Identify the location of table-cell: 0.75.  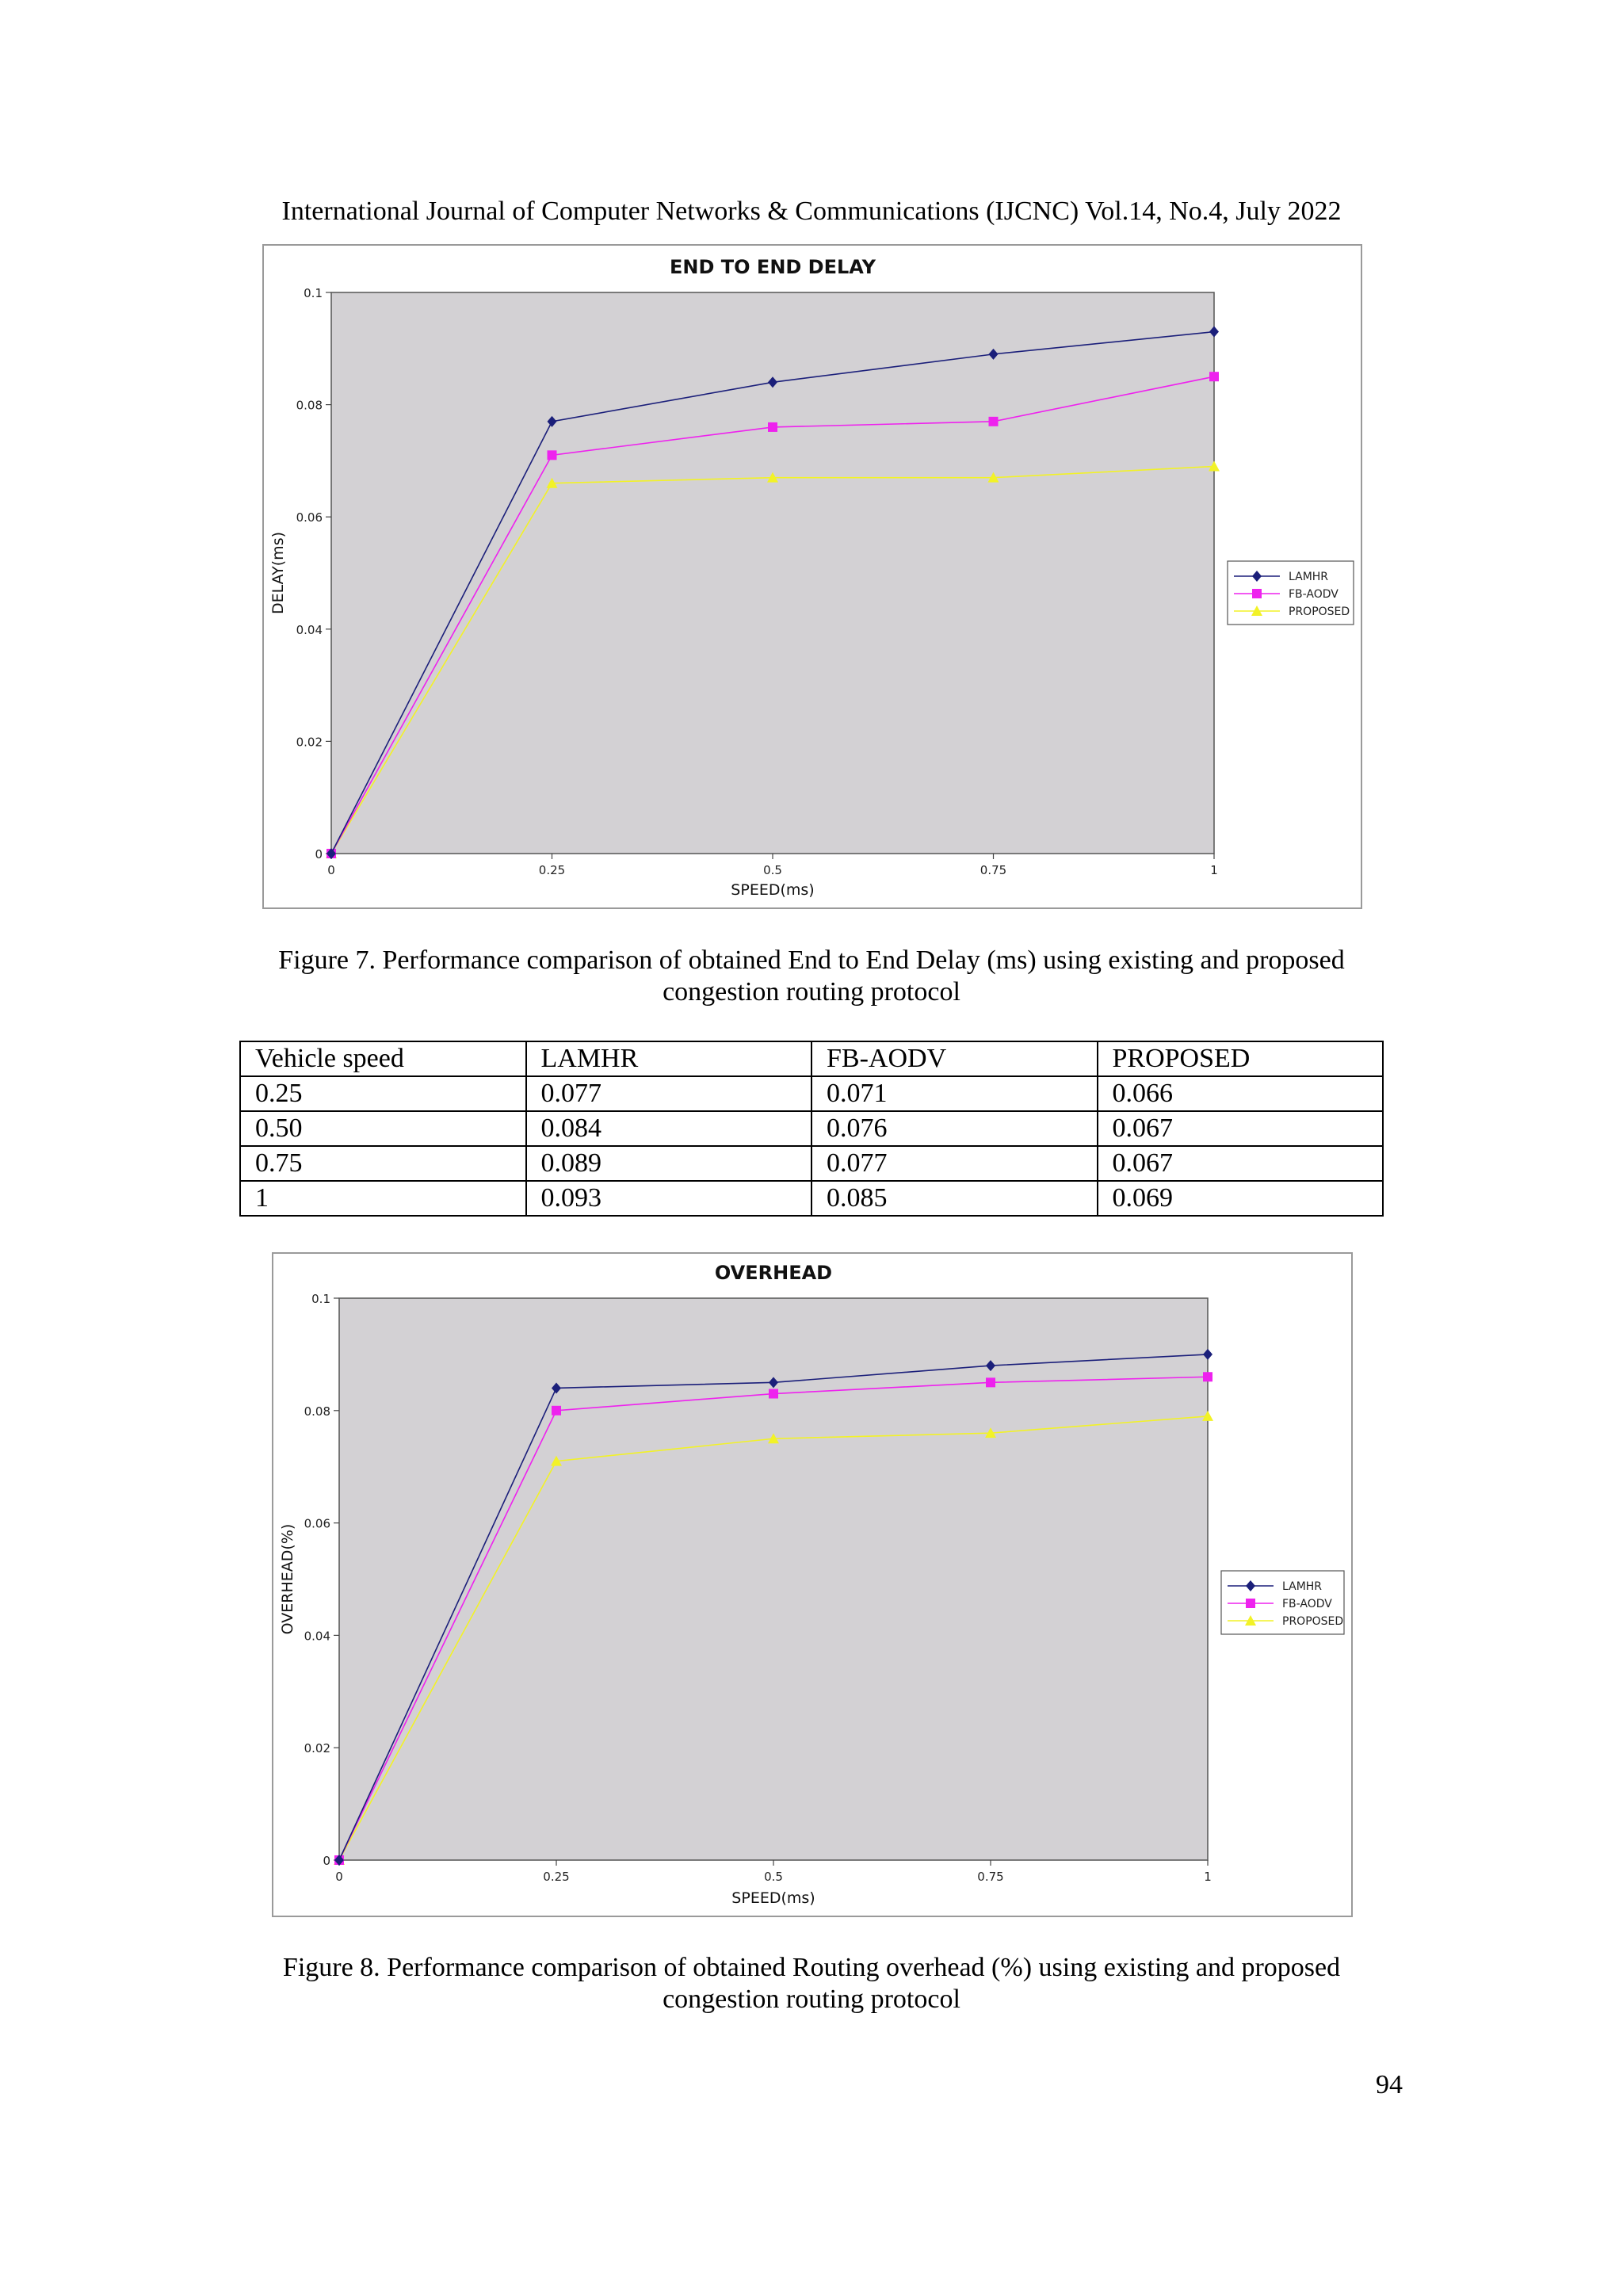
(383, 1163).